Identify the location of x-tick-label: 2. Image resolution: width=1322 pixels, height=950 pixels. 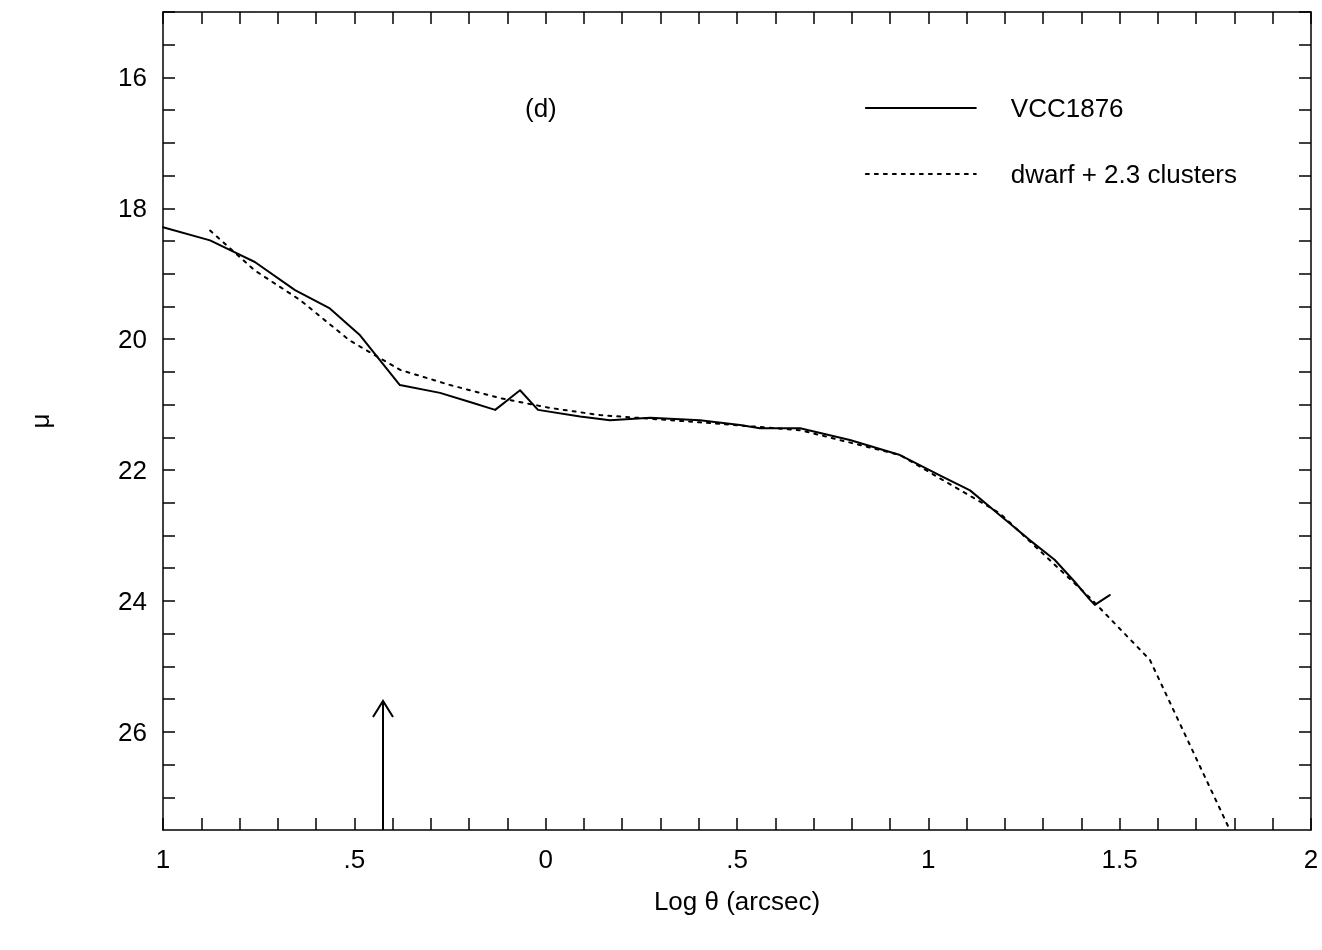
(1311, 859).